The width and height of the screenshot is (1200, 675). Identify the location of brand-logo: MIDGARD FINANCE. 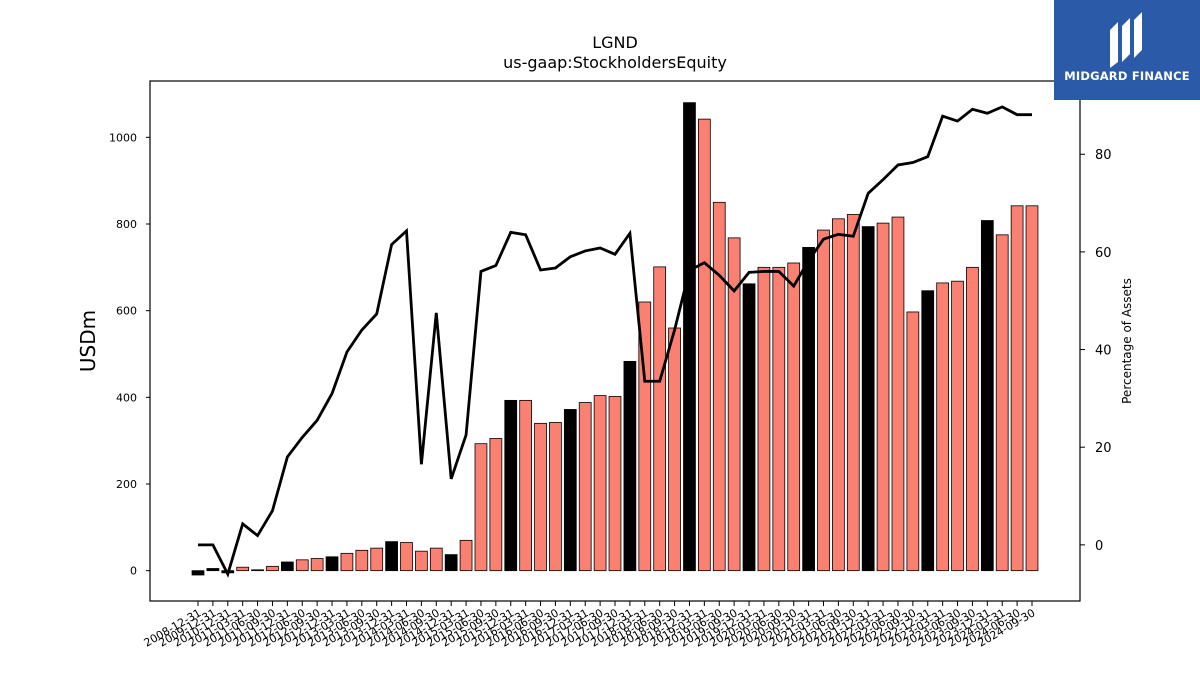
(1127, 50).